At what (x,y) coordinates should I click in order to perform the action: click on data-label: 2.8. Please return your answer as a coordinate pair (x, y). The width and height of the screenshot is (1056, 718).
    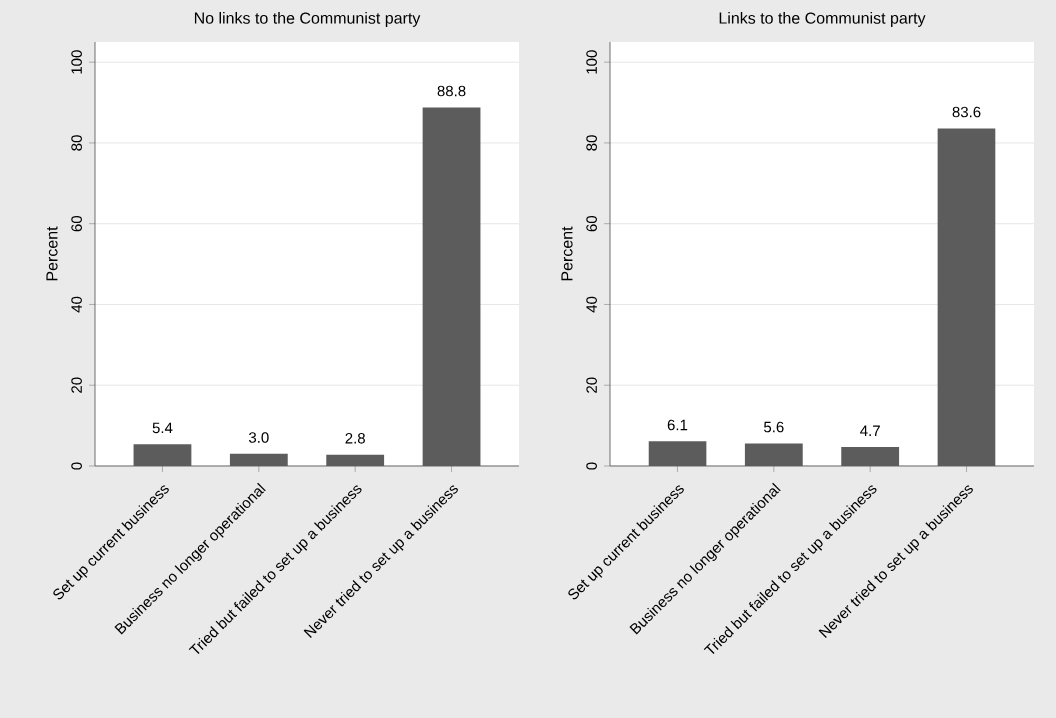
    Looking at the image, I should click on (355, 438).